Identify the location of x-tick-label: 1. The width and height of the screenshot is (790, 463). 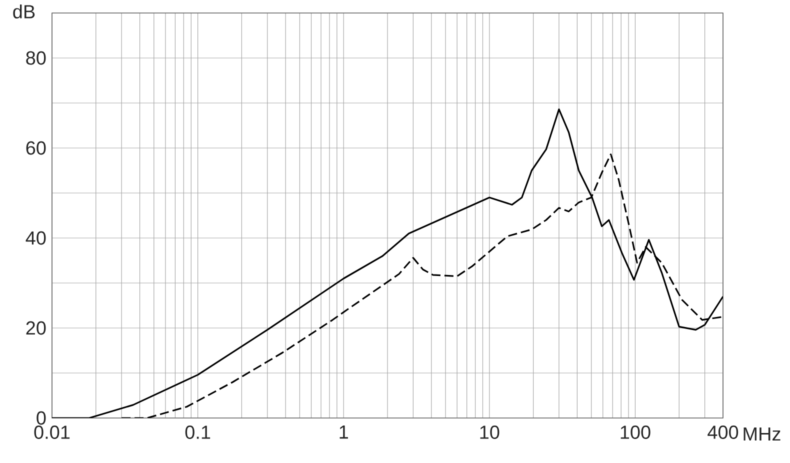
(344, 432).